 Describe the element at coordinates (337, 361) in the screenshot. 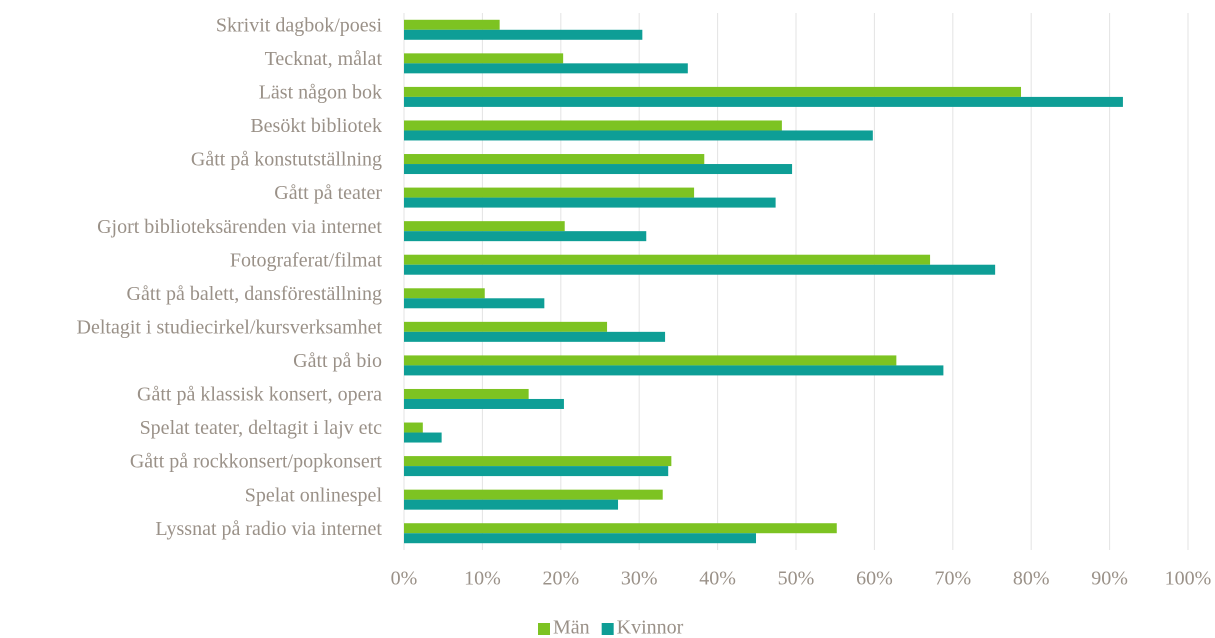

I see `y-tick-label: Gått på bio` at that location.